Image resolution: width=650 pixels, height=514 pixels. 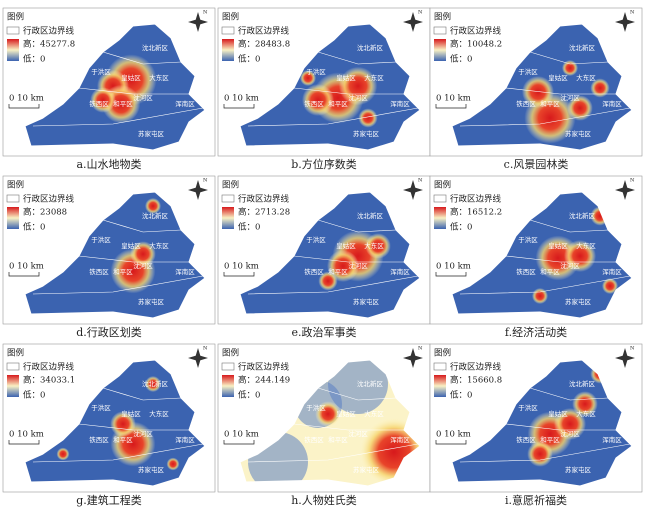 I want to click on panel-caption: a.山水地物类, so click(x=108, y=164).